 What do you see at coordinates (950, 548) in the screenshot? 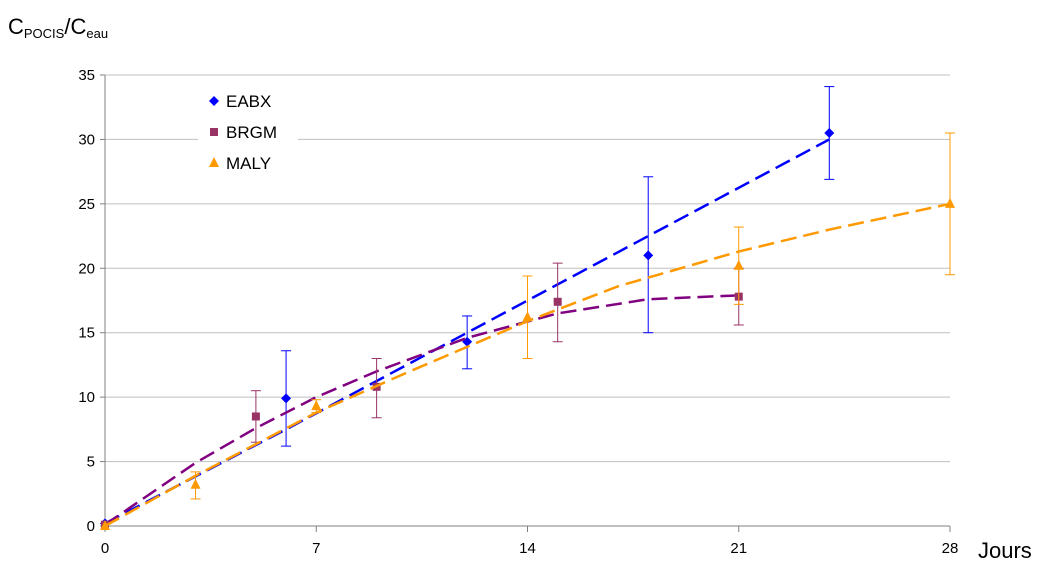
I see `x-tick-label: 28` at bounding box center [950, 548].